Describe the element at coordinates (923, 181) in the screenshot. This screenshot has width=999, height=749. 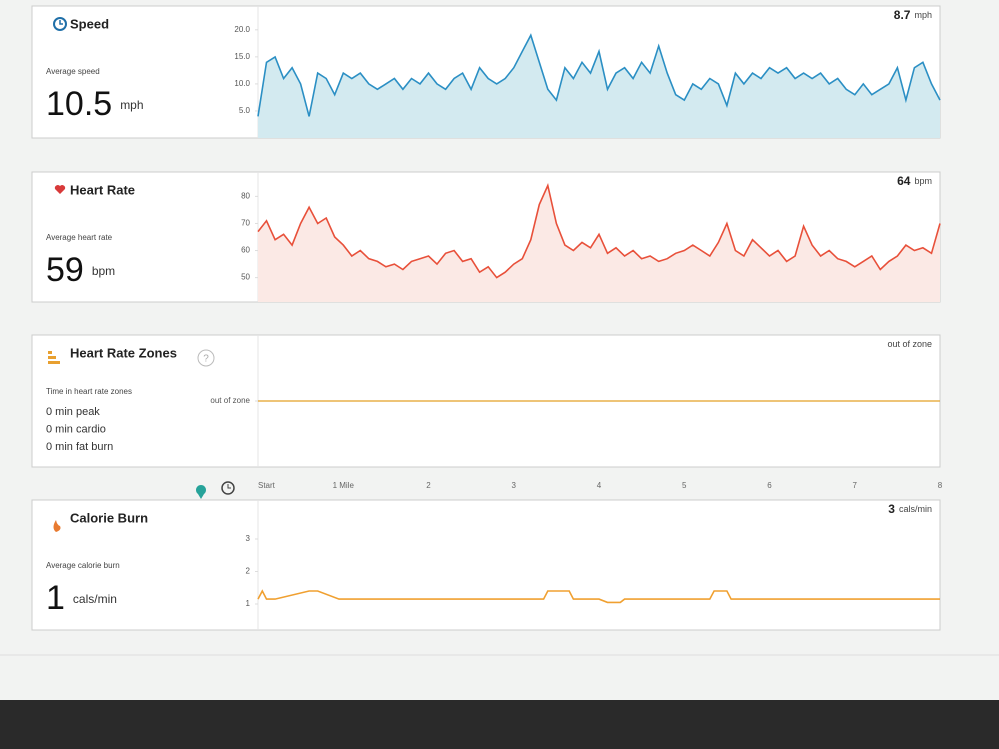
I see `current-unit: bpm` at that location.